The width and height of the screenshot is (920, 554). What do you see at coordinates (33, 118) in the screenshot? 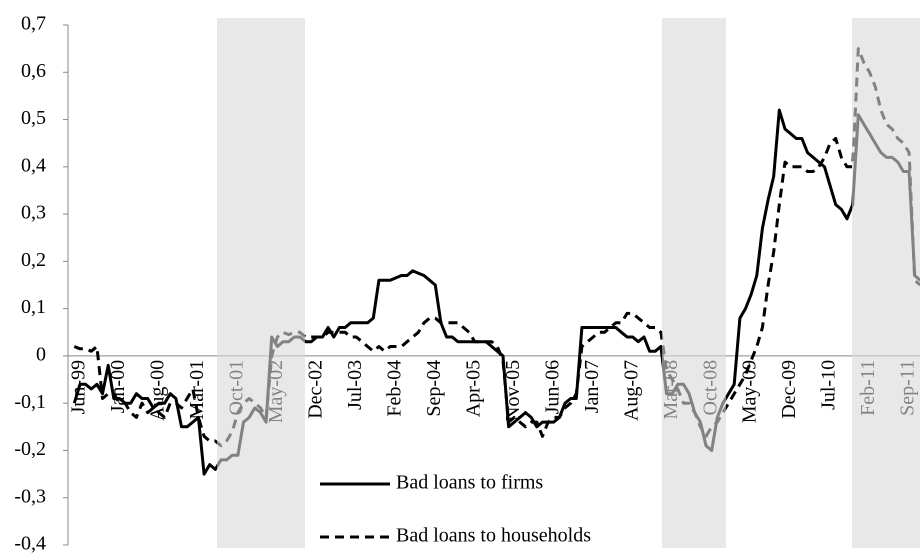
I see `y-tick-label: 0,5` at bounding box center [33, 118].